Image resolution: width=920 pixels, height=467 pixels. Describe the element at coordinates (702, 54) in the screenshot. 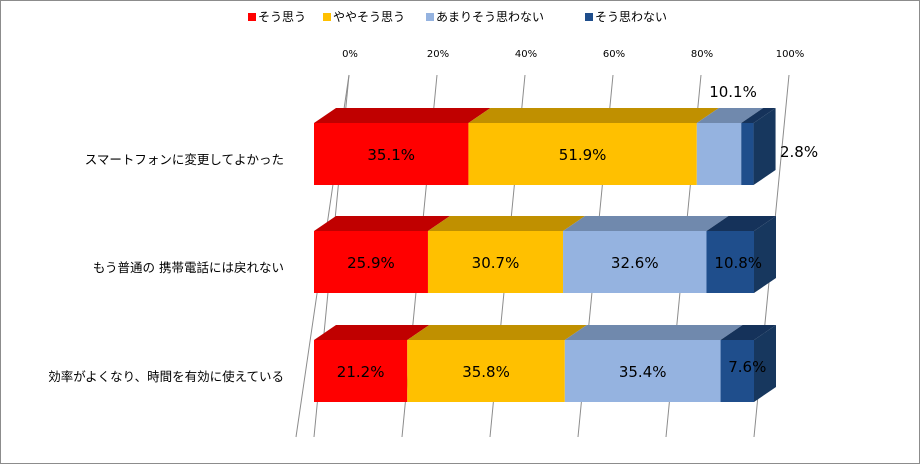

I see `x-tick-label-4: 80%` at that location.